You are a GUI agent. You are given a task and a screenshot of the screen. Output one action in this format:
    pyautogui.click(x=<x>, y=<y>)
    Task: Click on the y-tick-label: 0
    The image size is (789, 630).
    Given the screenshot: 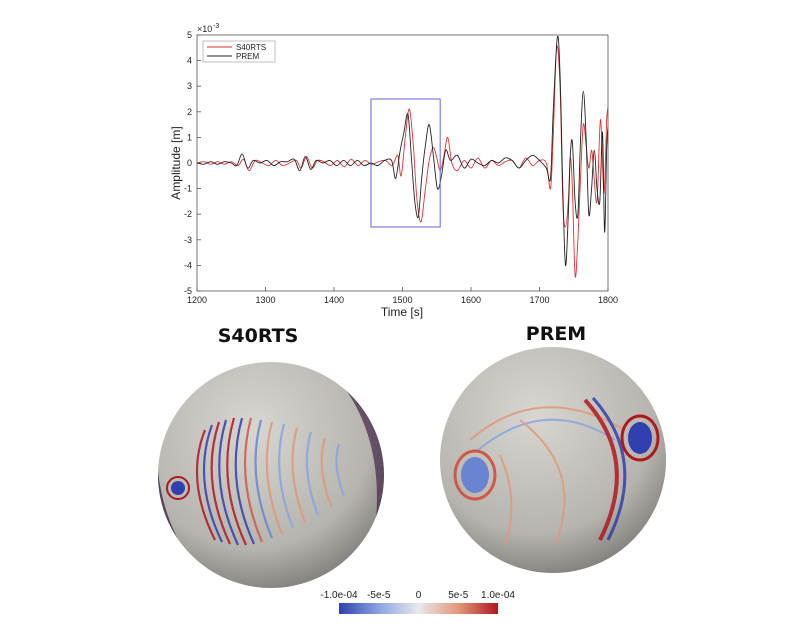 What is the action you would take?
    pyautogui.click(x=189, y=163)
    